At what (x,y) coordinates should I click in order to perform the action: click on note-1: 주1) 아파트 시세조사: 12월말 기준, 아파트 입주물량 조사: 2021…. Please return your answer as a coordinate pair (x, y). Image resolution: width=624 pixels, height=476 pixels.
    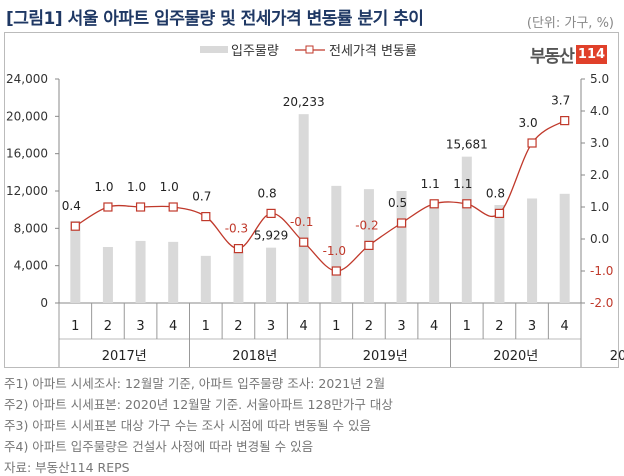
    Looking at the image, I should click on (195, 383).